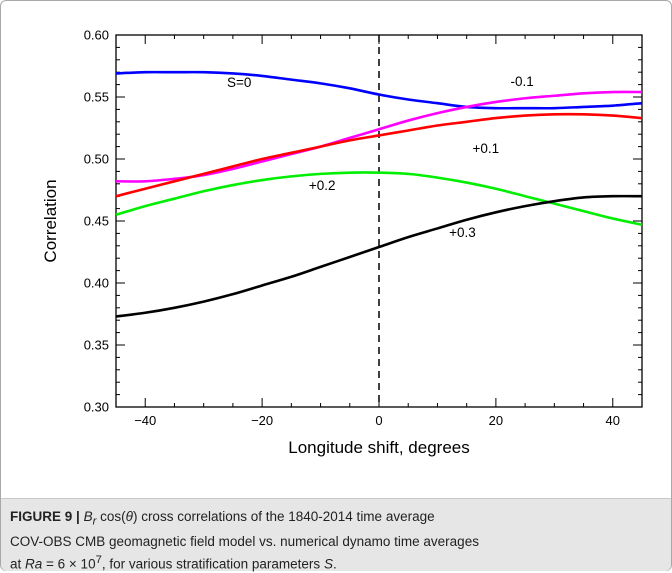  I want to click on x-tick-label: 0, so click(378, 420).